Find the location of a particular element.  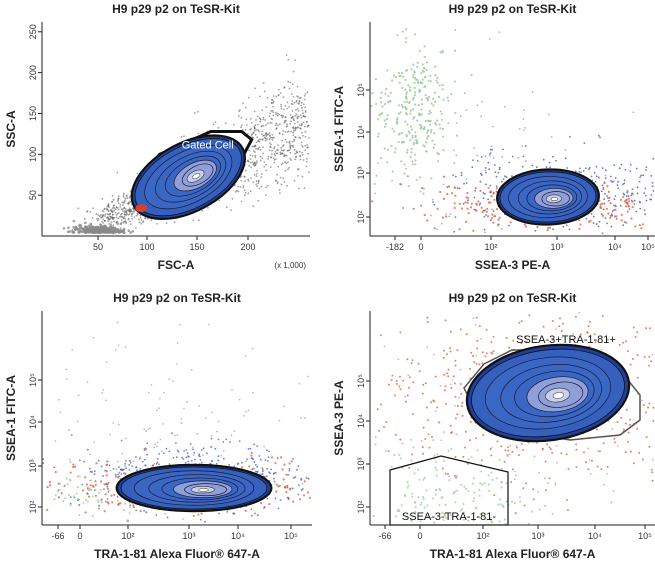

x-tick-label: 50 is located at coordinates (98, 247).